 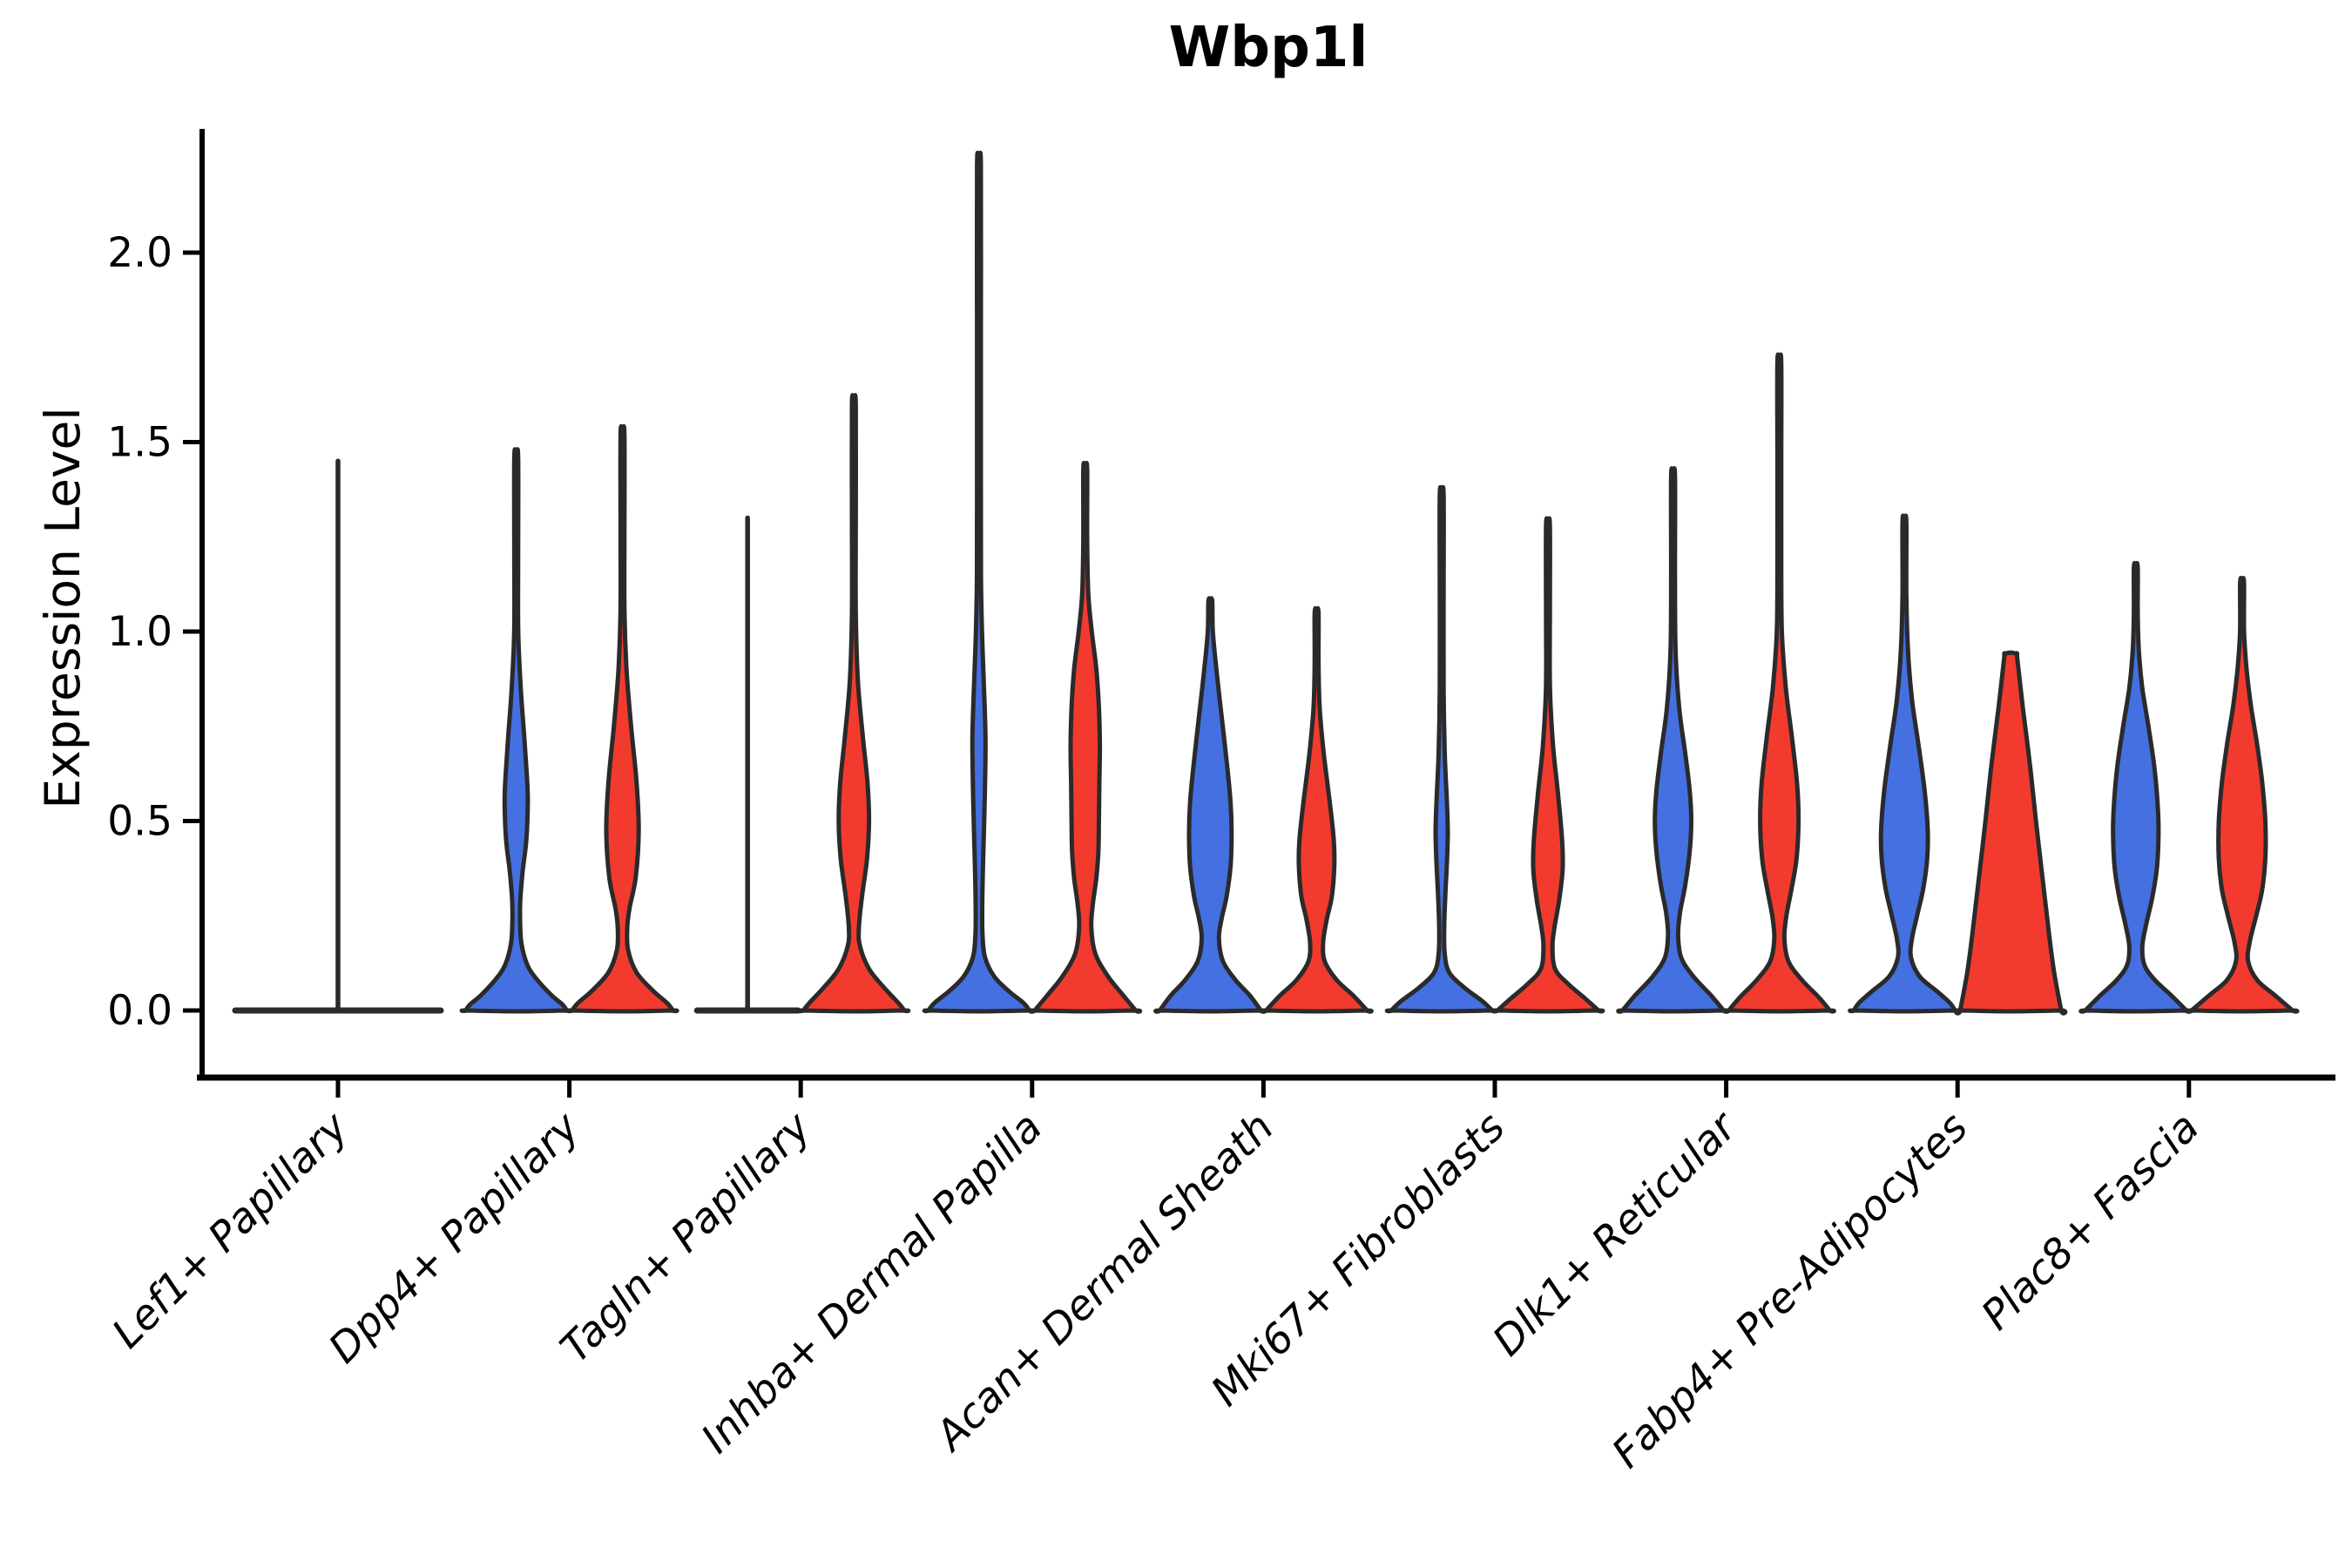 What do you see at coordinates (455, 1238) in the screenshot?
I see `x-category-label-dpp4-papillary: Dpp4+ Papillary` at bounding box center [455, 1238].